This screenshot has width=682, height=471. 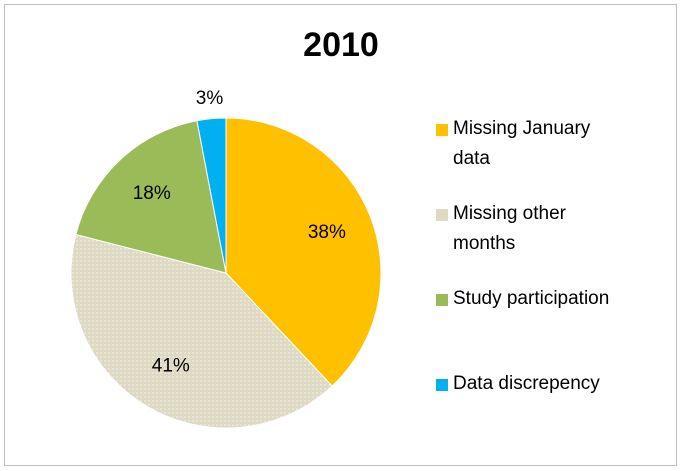 What do you see at coordinates (522, 143) in the screenshot?
I see `legend-label: Missing January data` at bounding box center [522, 143].